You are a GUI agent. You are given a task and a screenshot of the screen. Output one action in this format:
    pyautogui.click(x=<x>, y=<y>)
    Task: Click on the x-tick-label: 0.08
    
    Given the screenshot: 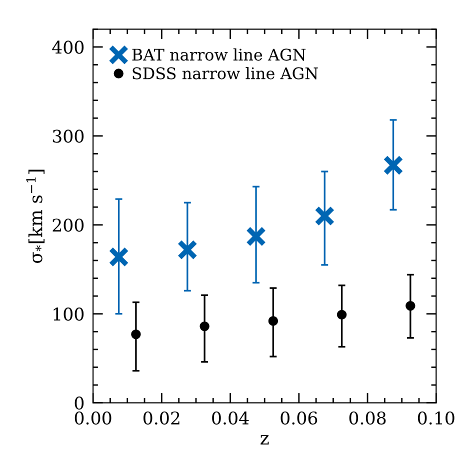 What is the action you would take?
    pyautogui.click(x=367, y=418)
    